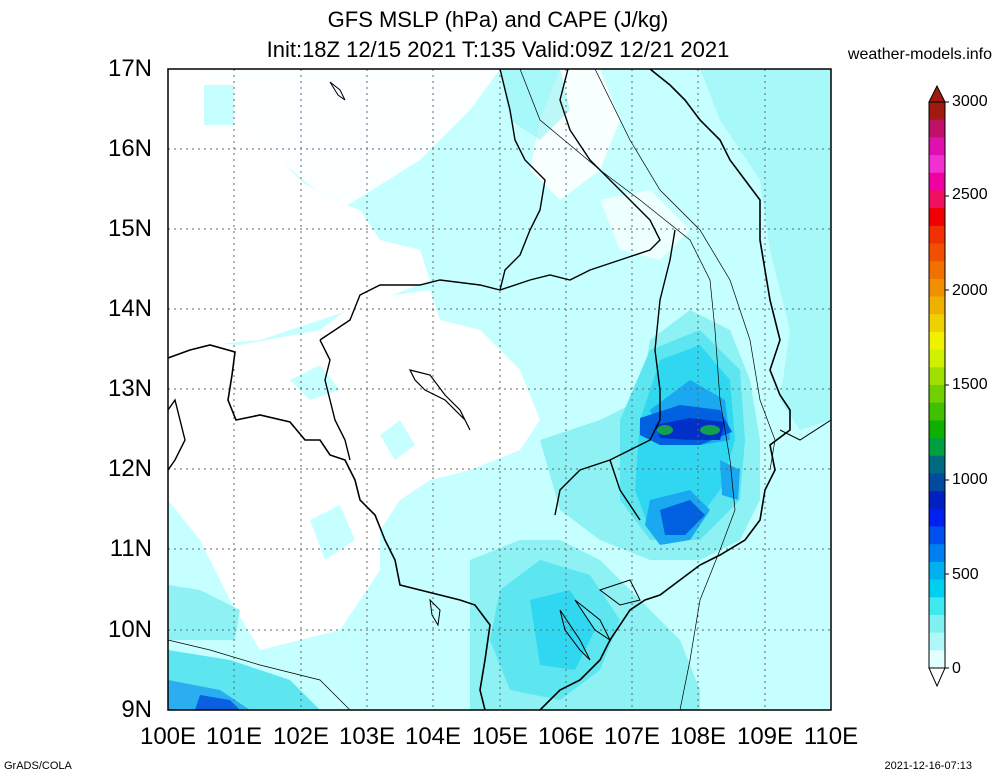 The width and height of the screenshot is (1000, 779). What do you see at coordinates (38, 766) in the screenshot?
I see `footer-software: GrADS/COLA` at bounding box center [38, 766].